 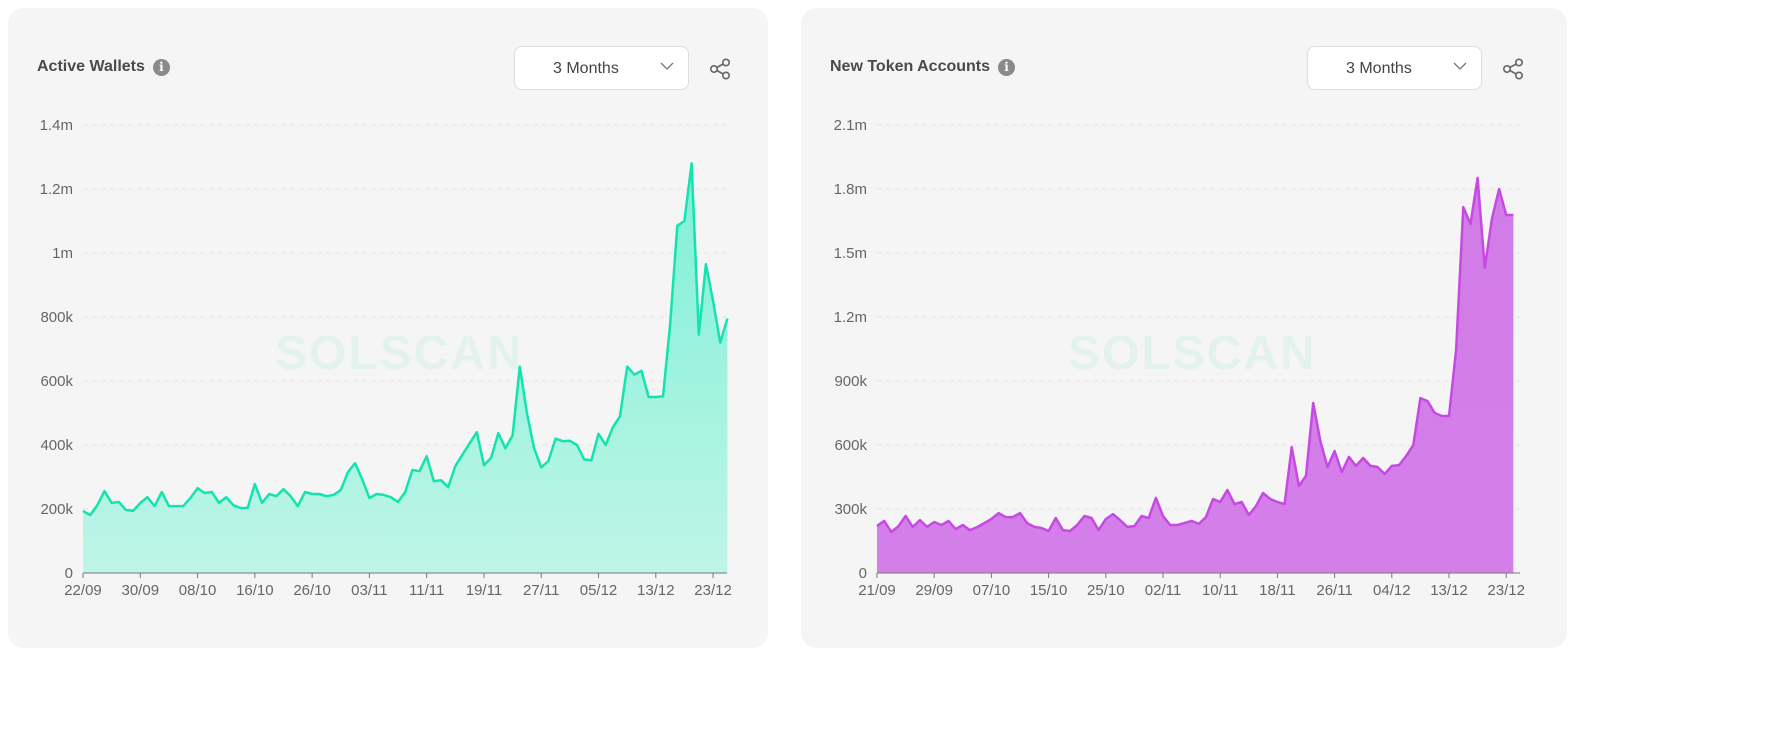 I want to click on y-tick-label: 2.1m, so click(x=850, y=125).